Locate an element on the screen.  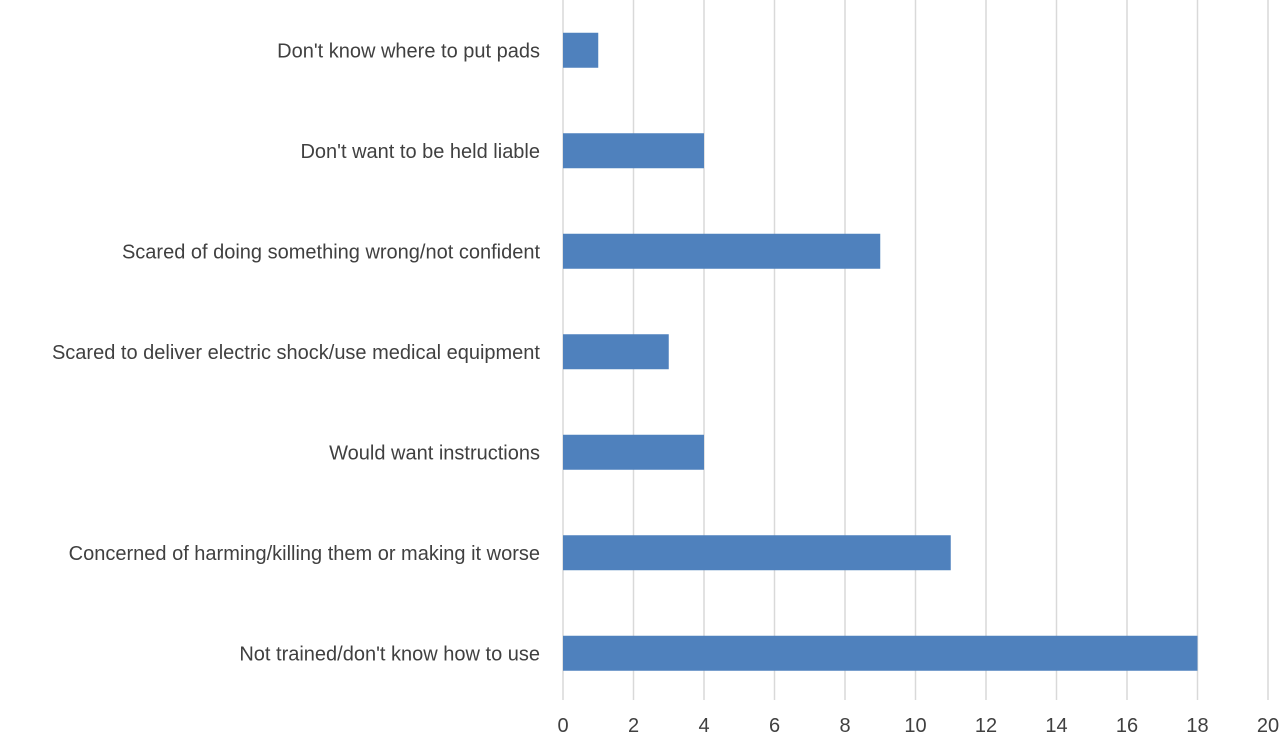
category-label-1: Don't want to be held liable is located at coordinates (420, 152).